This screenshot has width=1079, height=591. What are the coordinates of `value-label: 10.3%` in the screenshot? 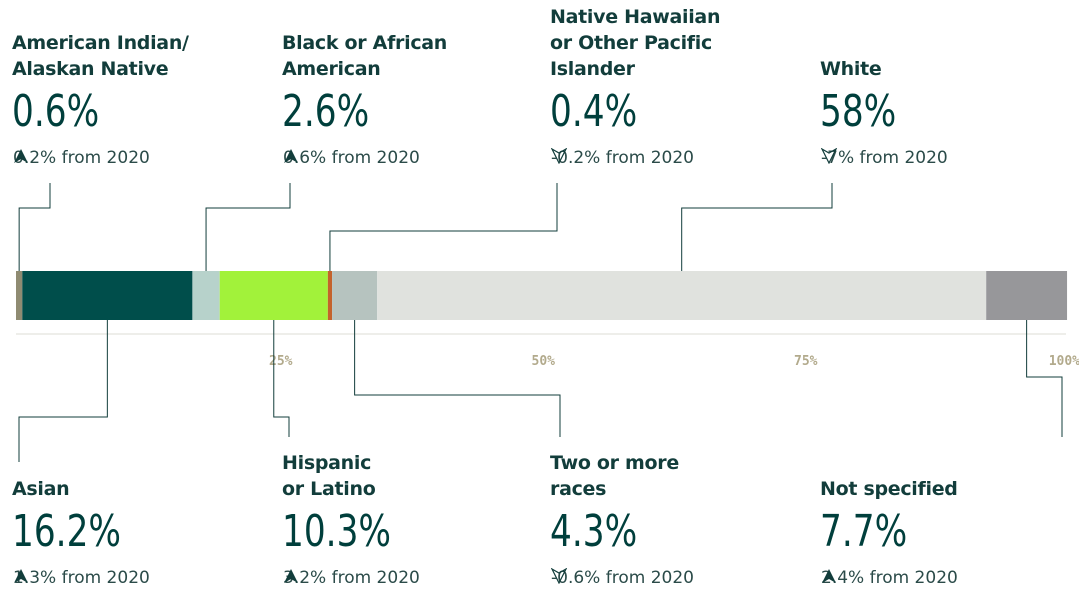 It's located at (337, 531).